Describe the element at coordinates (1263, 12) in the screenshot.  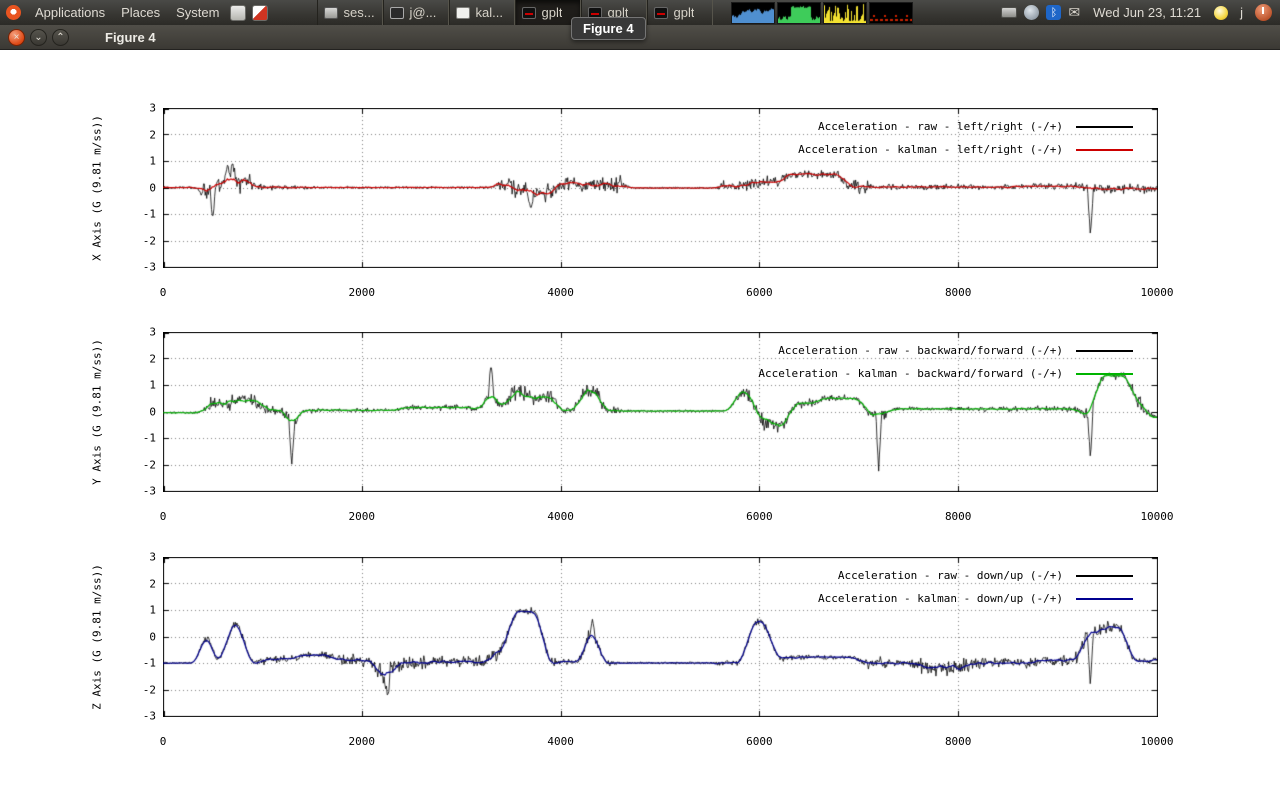
I see `power-icon` at that location.